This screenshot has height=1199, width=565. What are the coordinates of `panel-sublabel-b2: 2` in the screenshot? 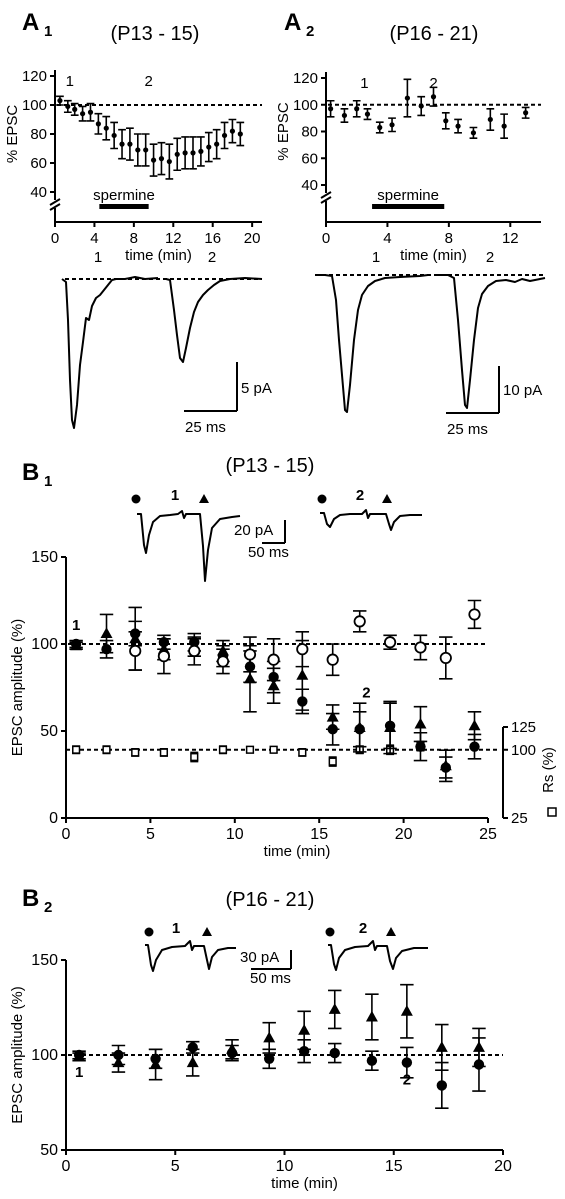 It's located at (48, 907).